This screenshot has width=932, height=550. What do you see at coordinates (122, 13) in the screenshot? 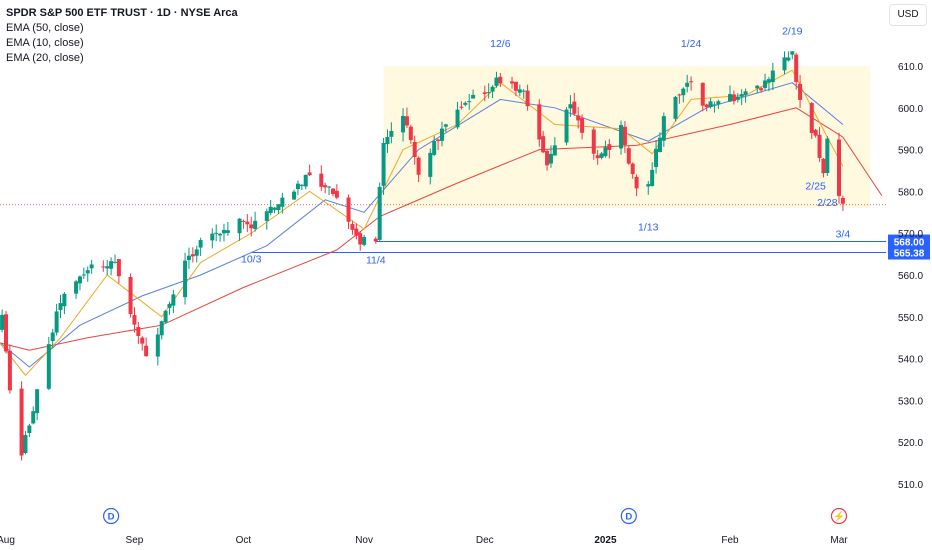
I see `symbol-title: SPDR S&P 500 ETF TRUST · 1D · NYSE Arca` at bounding box center [122, 13].